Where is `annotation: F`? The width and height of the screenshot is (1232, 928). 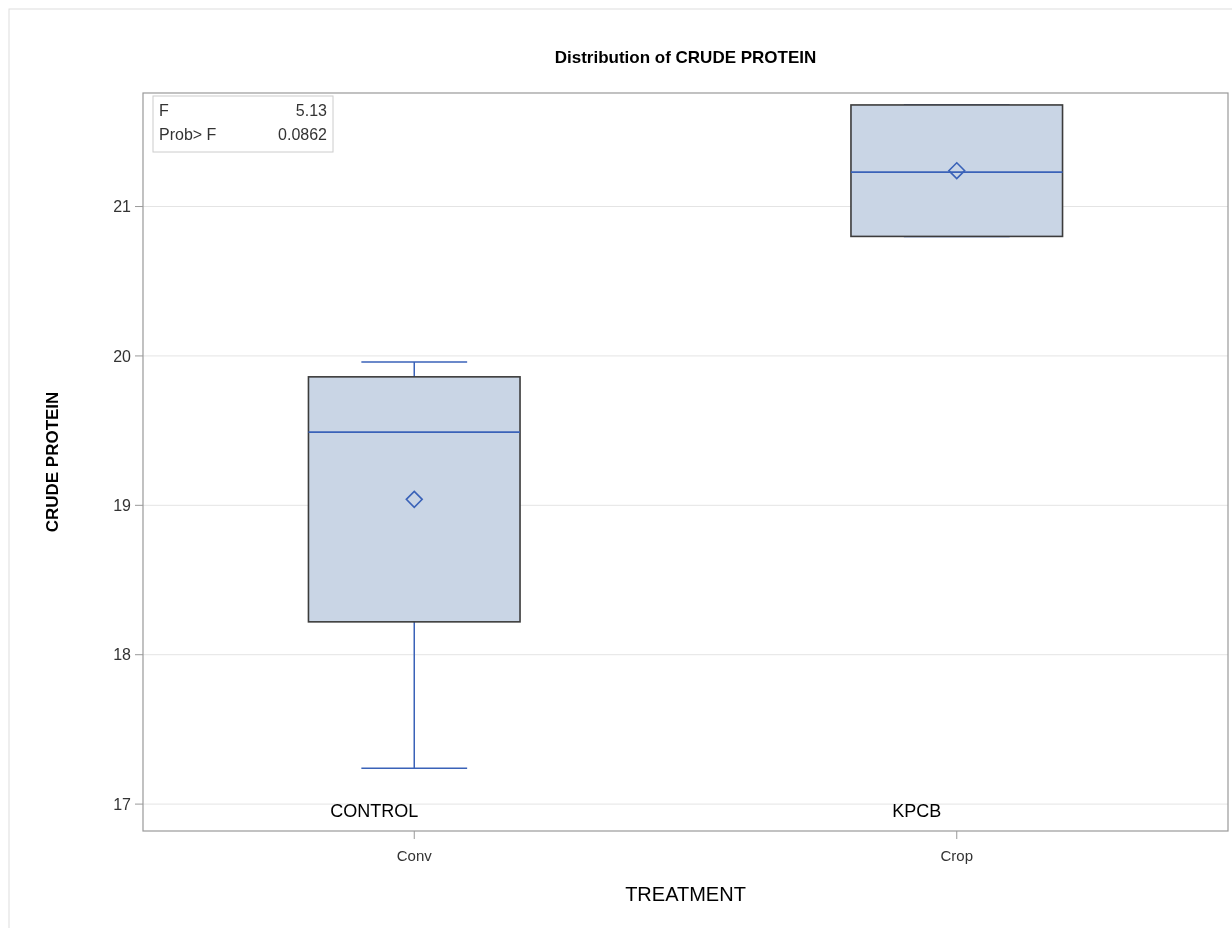 annotation: F is located at coordinates (164, 110).